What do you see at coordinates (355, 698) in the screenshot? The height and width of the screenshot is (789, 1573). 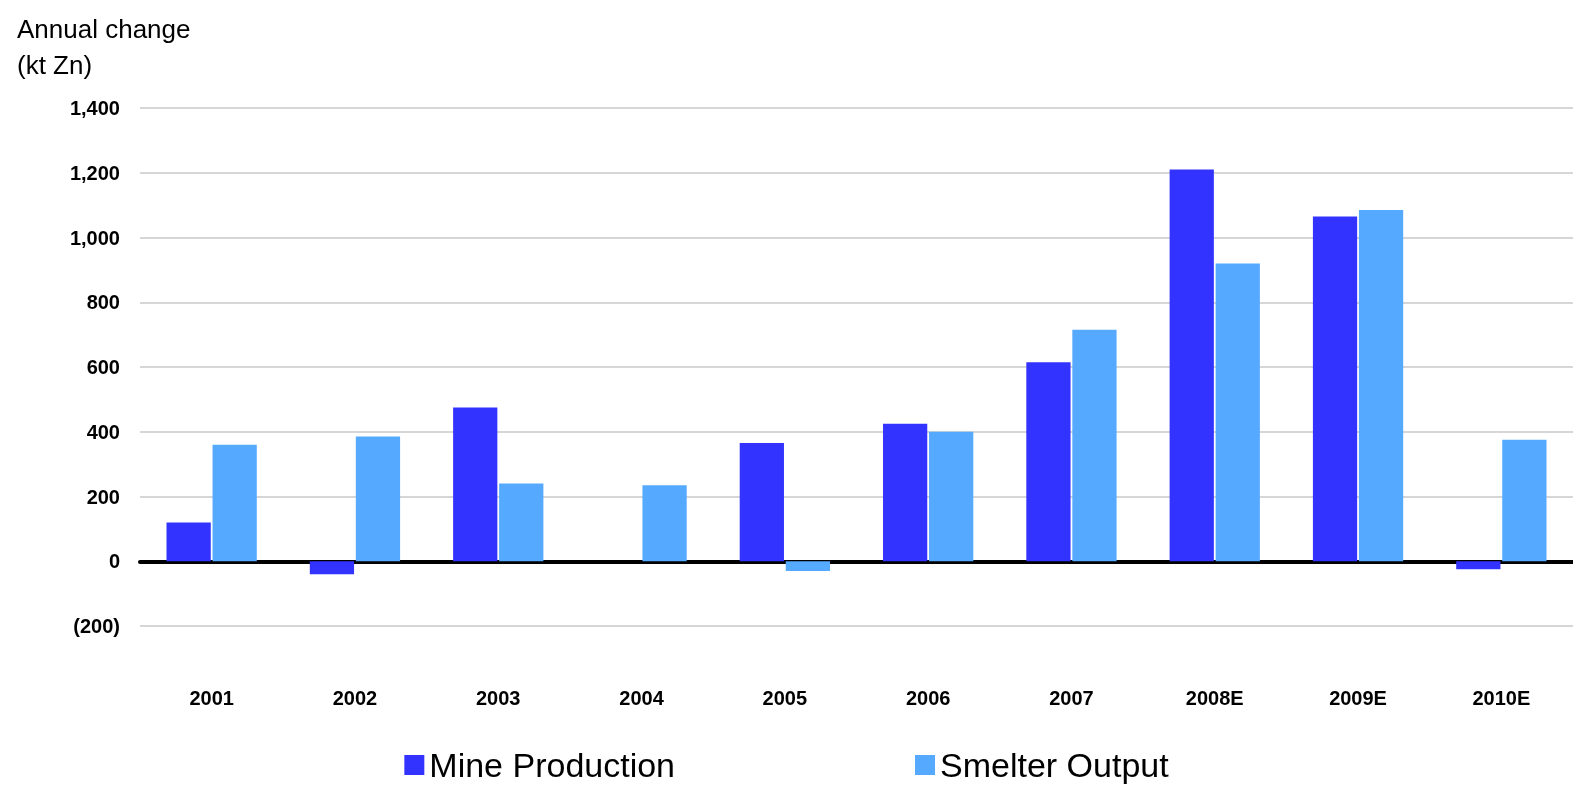 I see `x-tick-label: 2002` at bounding box center [355, 698].